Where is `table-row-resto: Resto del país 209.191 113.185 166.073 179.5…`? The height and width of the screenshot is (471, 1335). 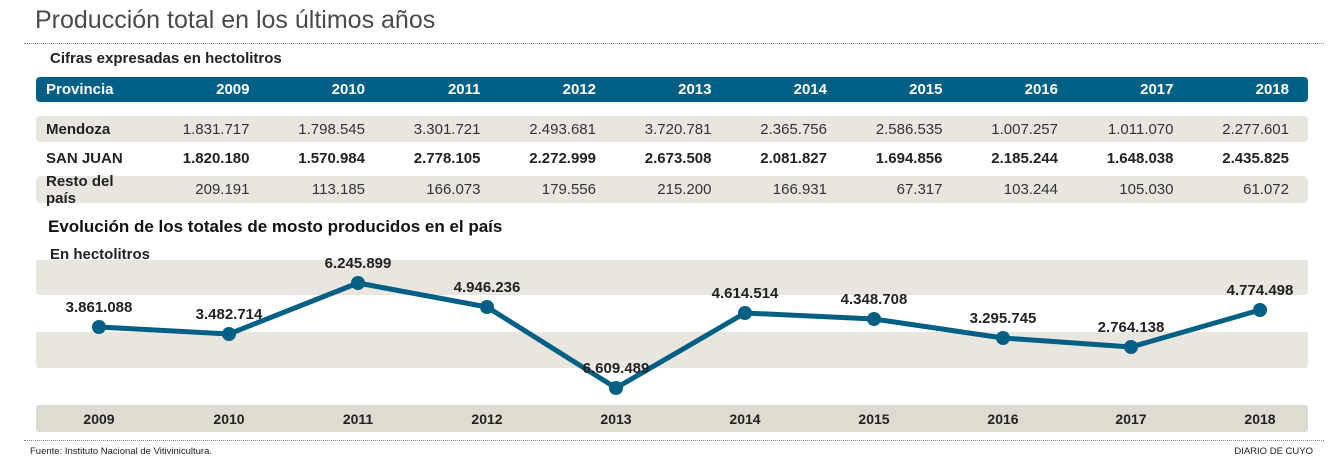 table-row-resto: Resto del país 209.191 113.185 166.073 179.5… is located at coordinates (672, 190).